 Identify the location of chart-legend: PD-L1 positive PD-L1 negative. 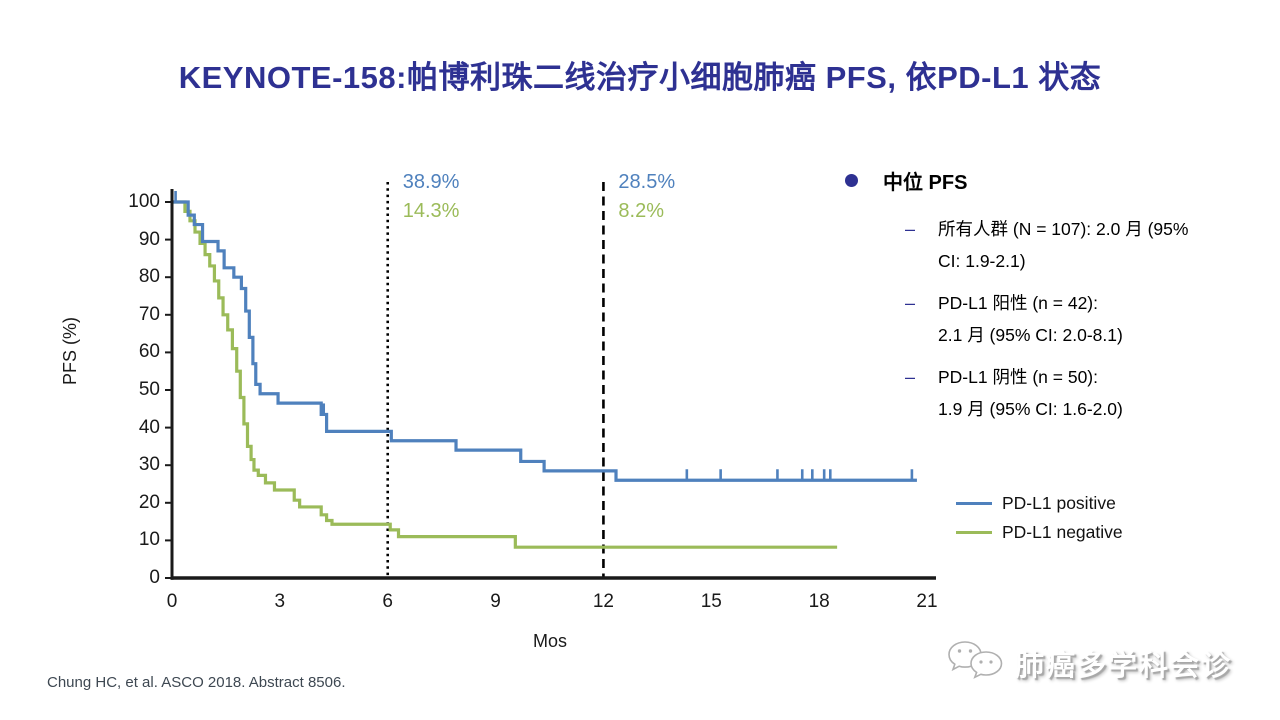
(1039, 518).